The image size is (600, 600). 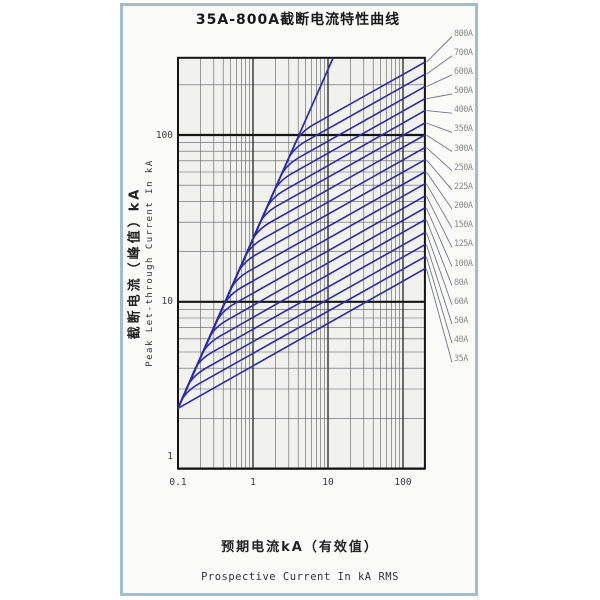 What do you see at coordinates (253, 482) in the screenshot?
I see `x-tick-label: 1` at bounding box center [253, 482].